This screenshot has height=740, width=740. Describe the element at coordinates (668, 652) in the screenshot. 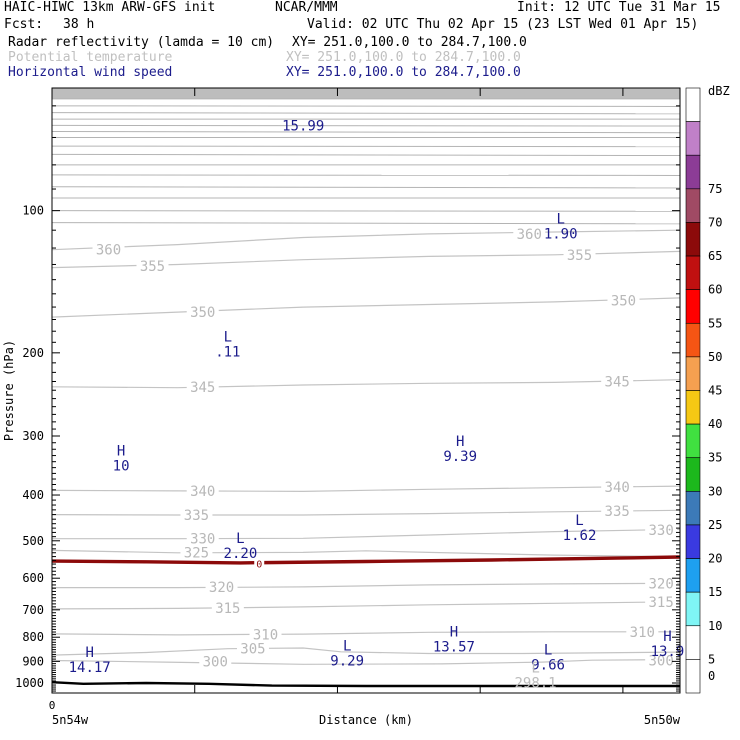

I see `wind-extremum-value: 13.9` at that location.